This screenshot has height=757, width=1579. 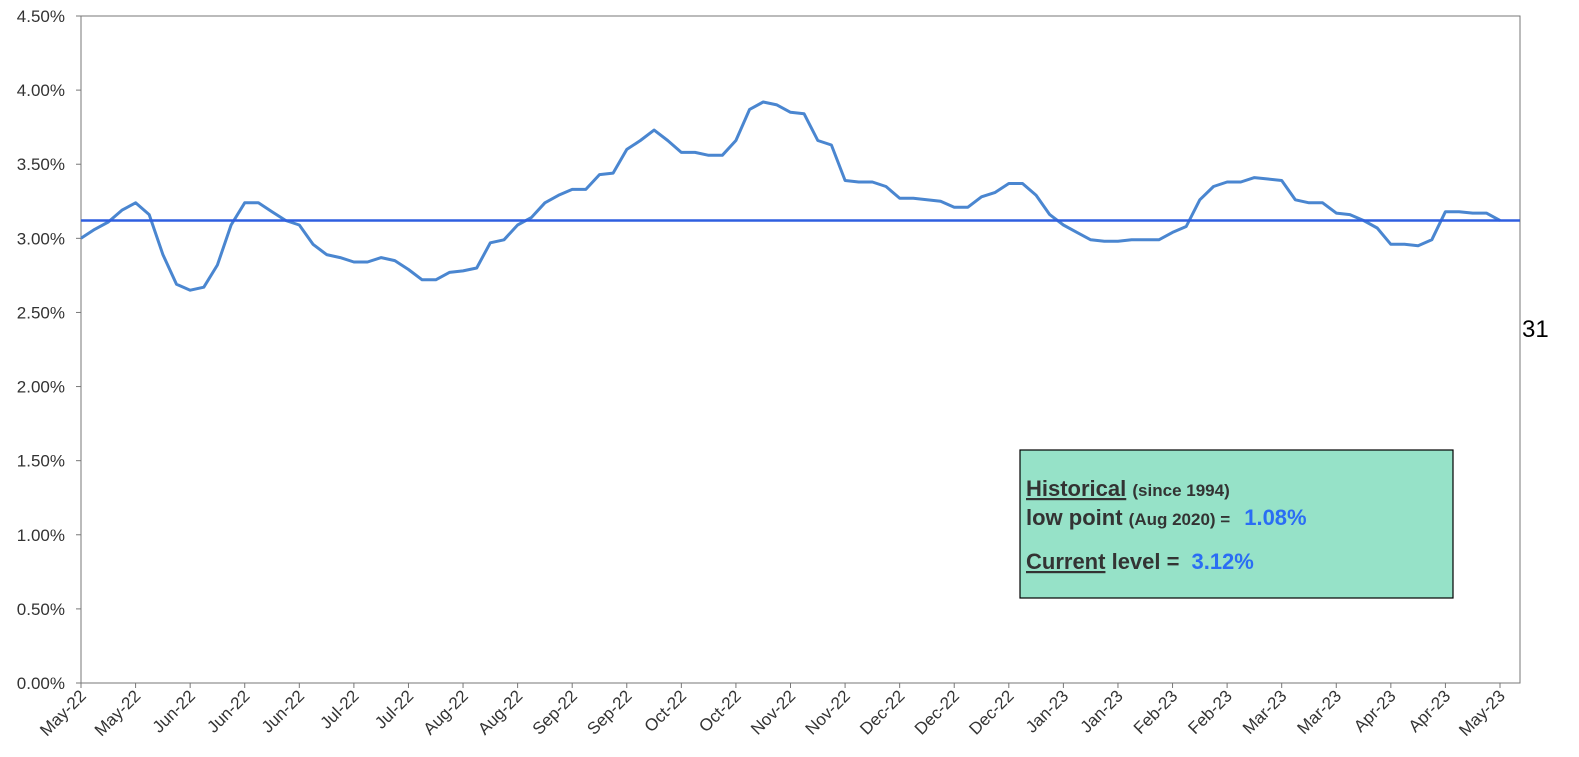 I want to click on annotation-line: Historical (since 1994), so click(x=1128, y=488).